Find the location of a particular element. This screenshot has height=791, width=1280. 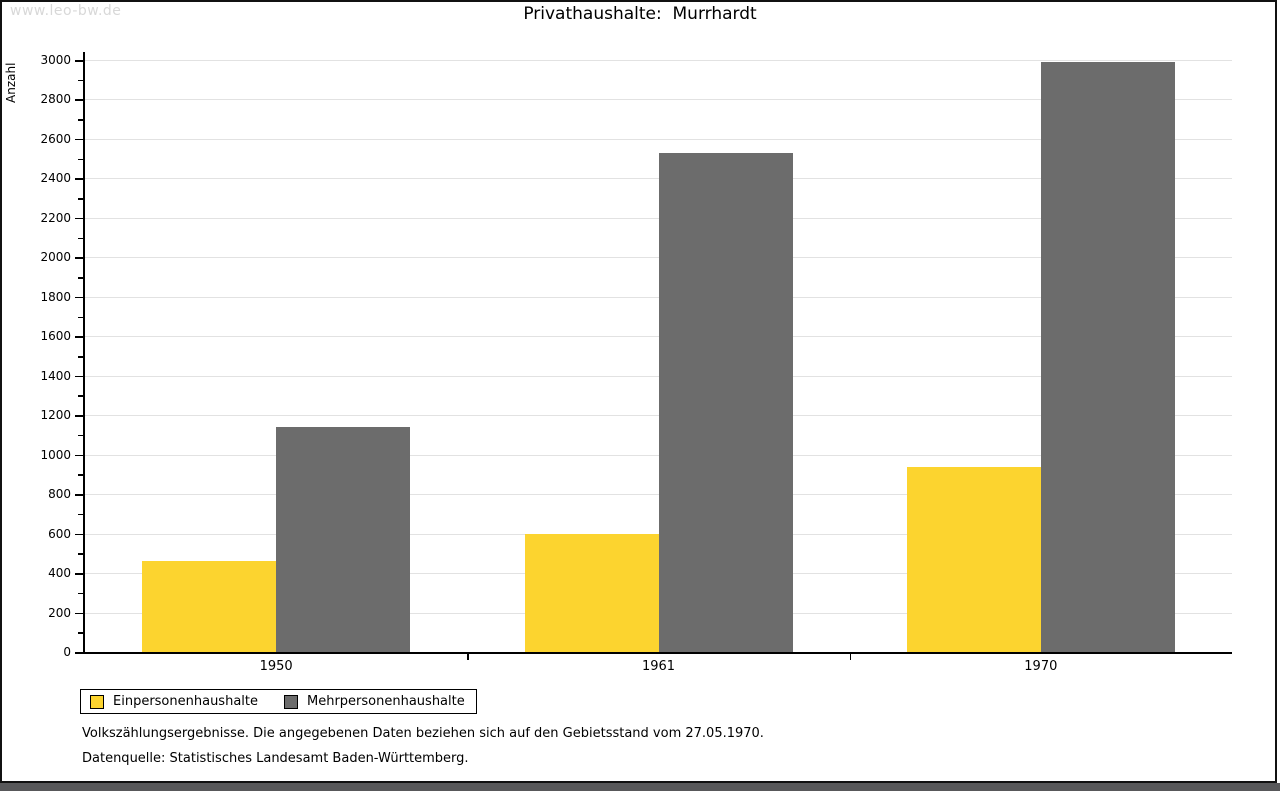

legend-swatch-mehrpersonenhaushalte is located at coordinates (291, 701).